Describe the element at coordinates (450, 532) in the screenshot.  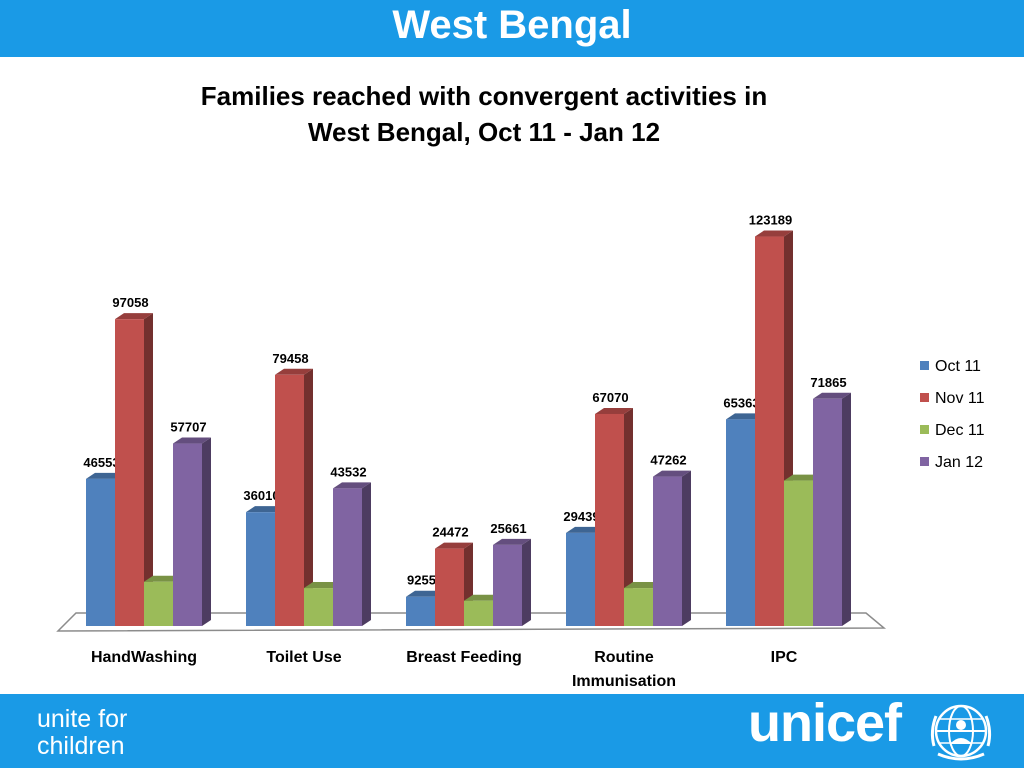
I see `data-label: 24472` at that location.